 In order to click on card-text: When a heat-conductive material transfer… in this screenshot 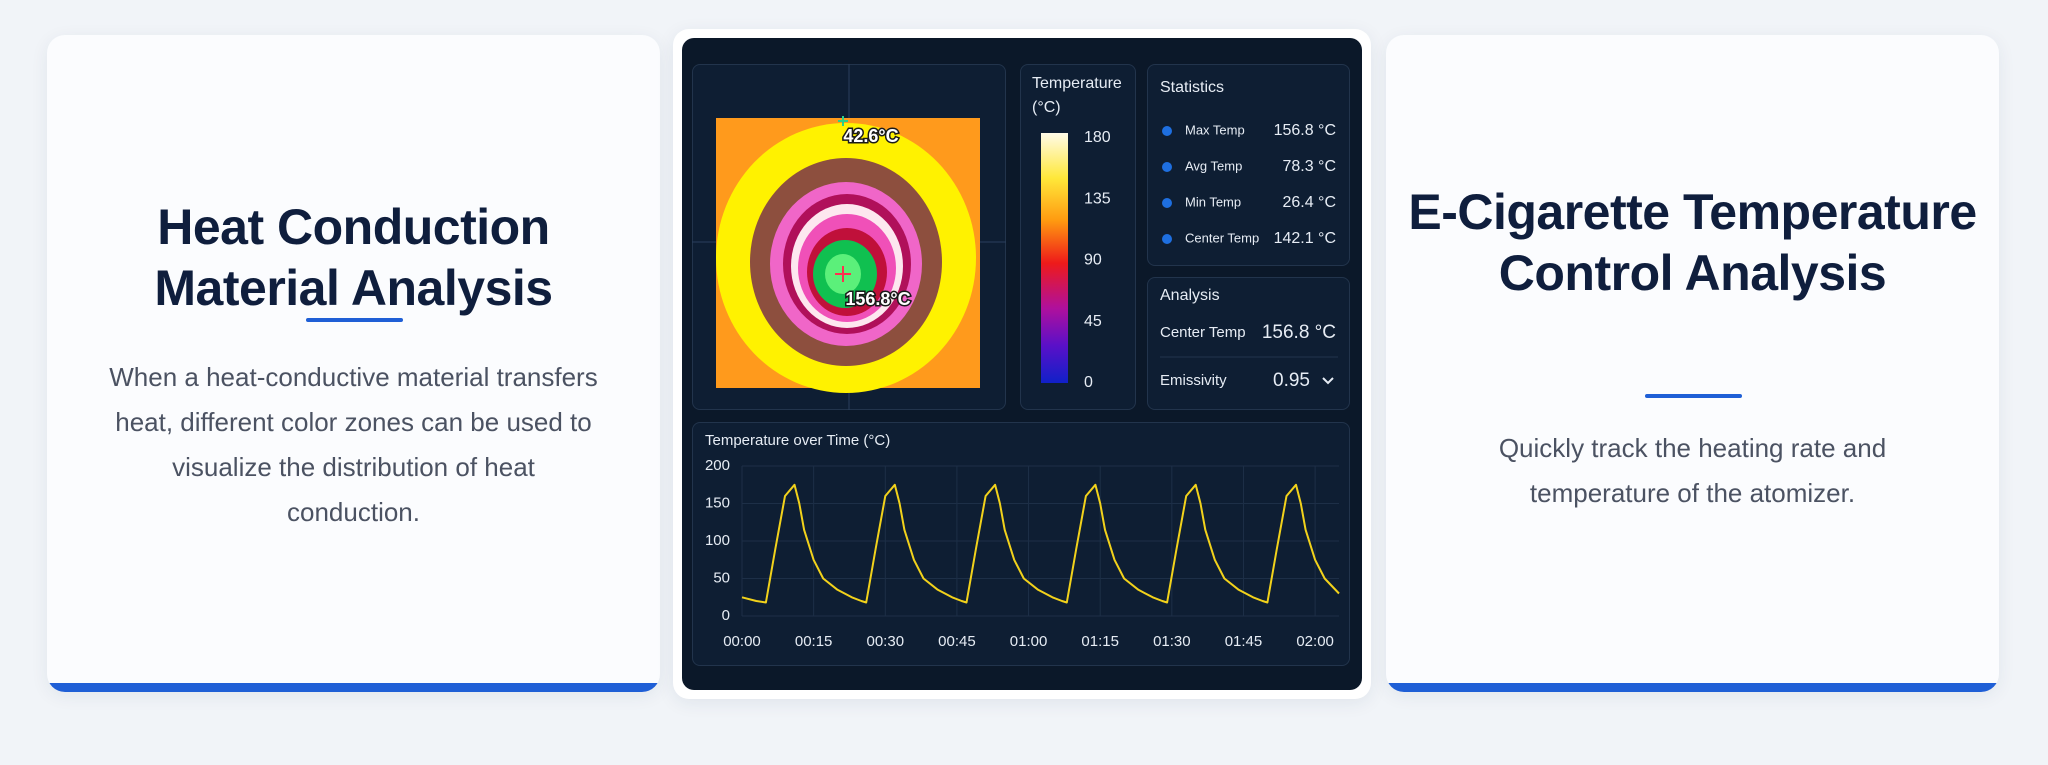, I will do `click(353, 444)`.